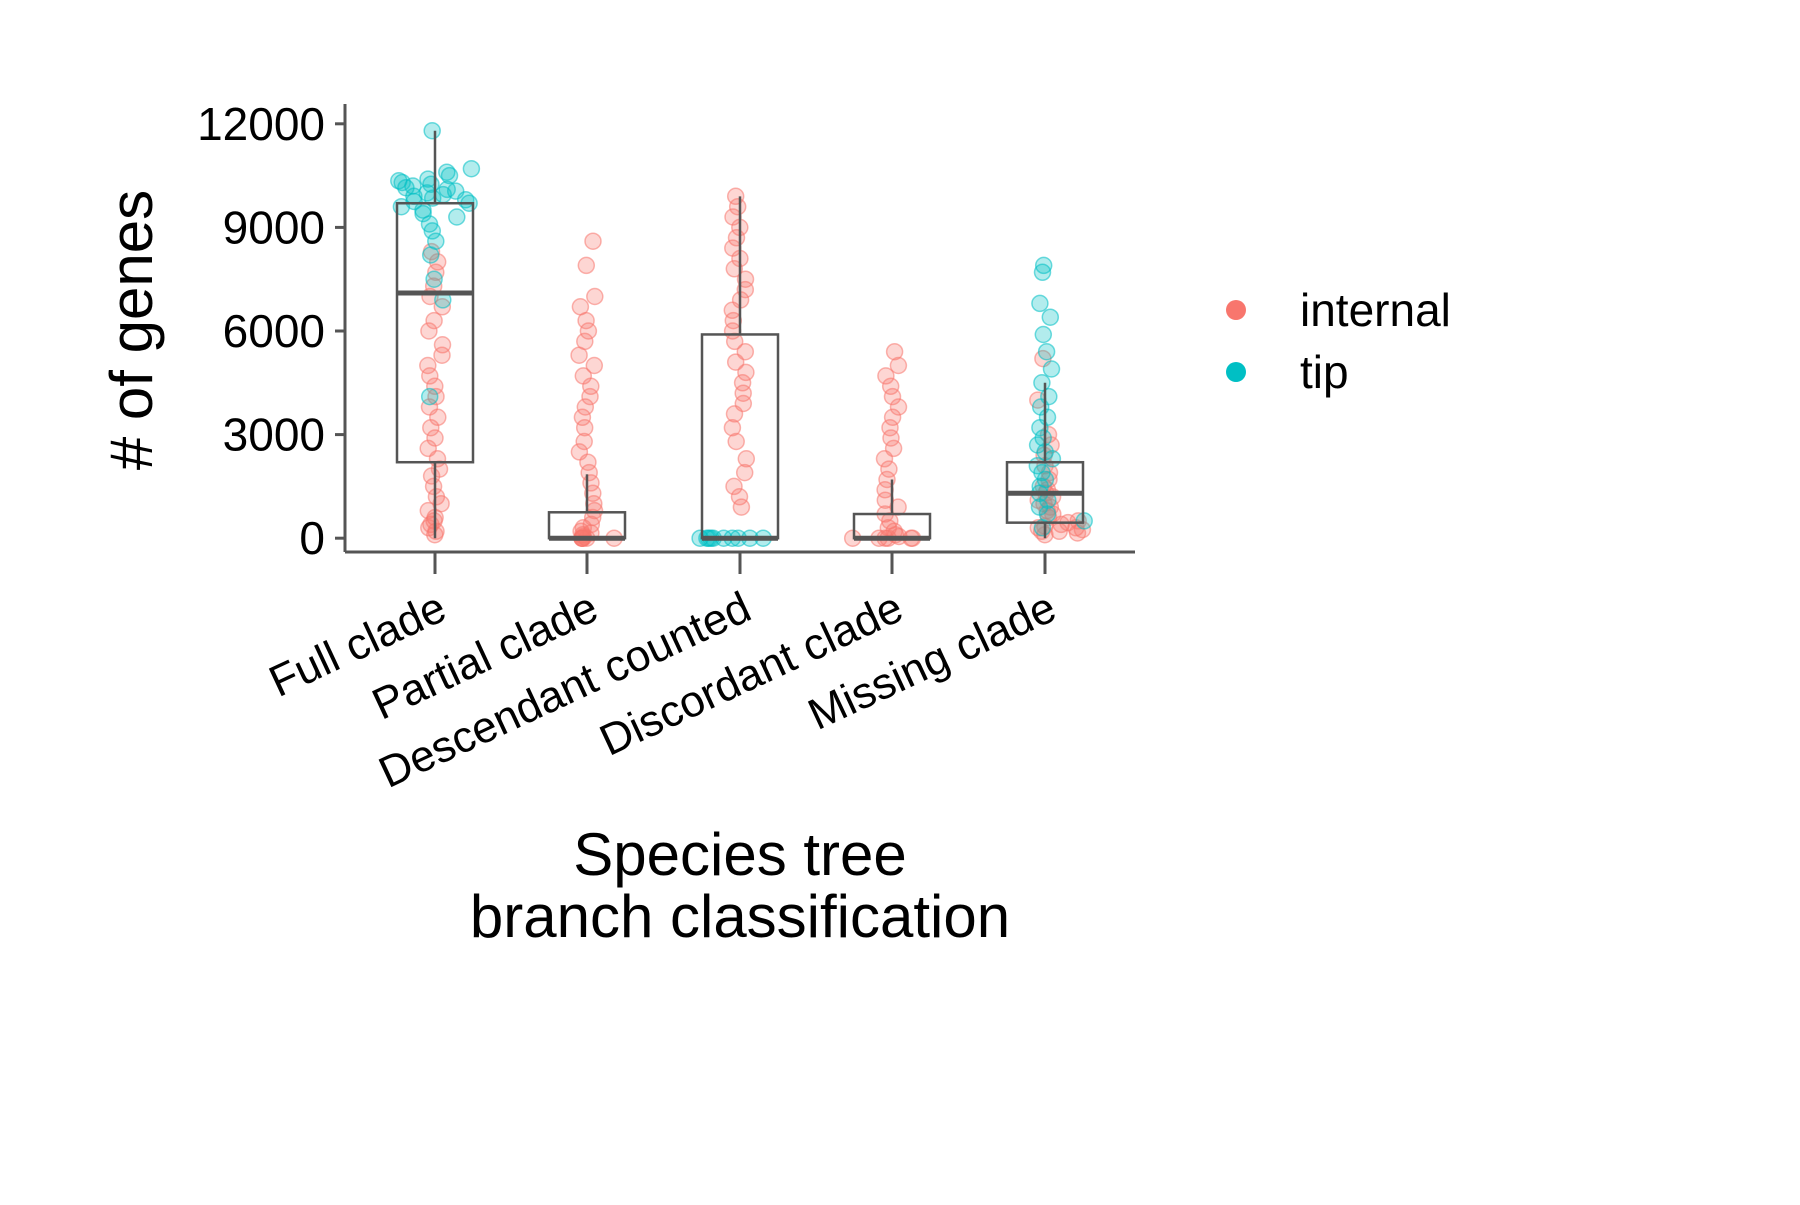 This screenshot has height=1205, width=1800. Describe the element at coordinates (1375, 310) in the screenshot. I see `legend-label-internal: internal` at that location.